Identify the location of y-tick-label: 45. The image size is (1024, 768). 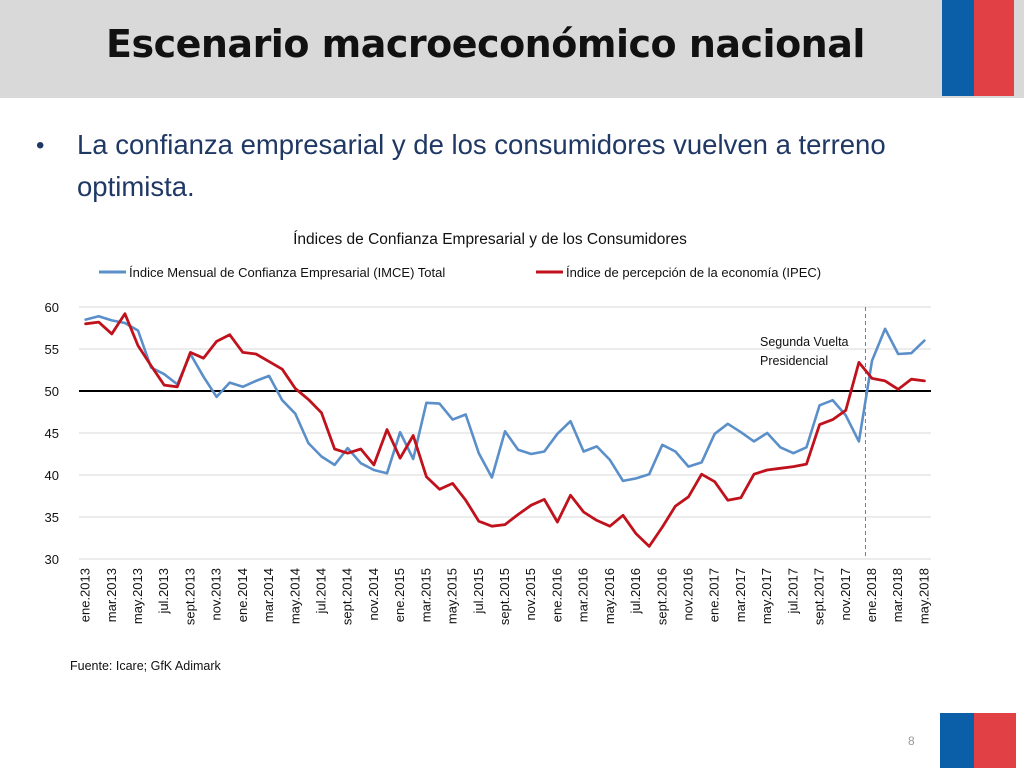
(52, 433).